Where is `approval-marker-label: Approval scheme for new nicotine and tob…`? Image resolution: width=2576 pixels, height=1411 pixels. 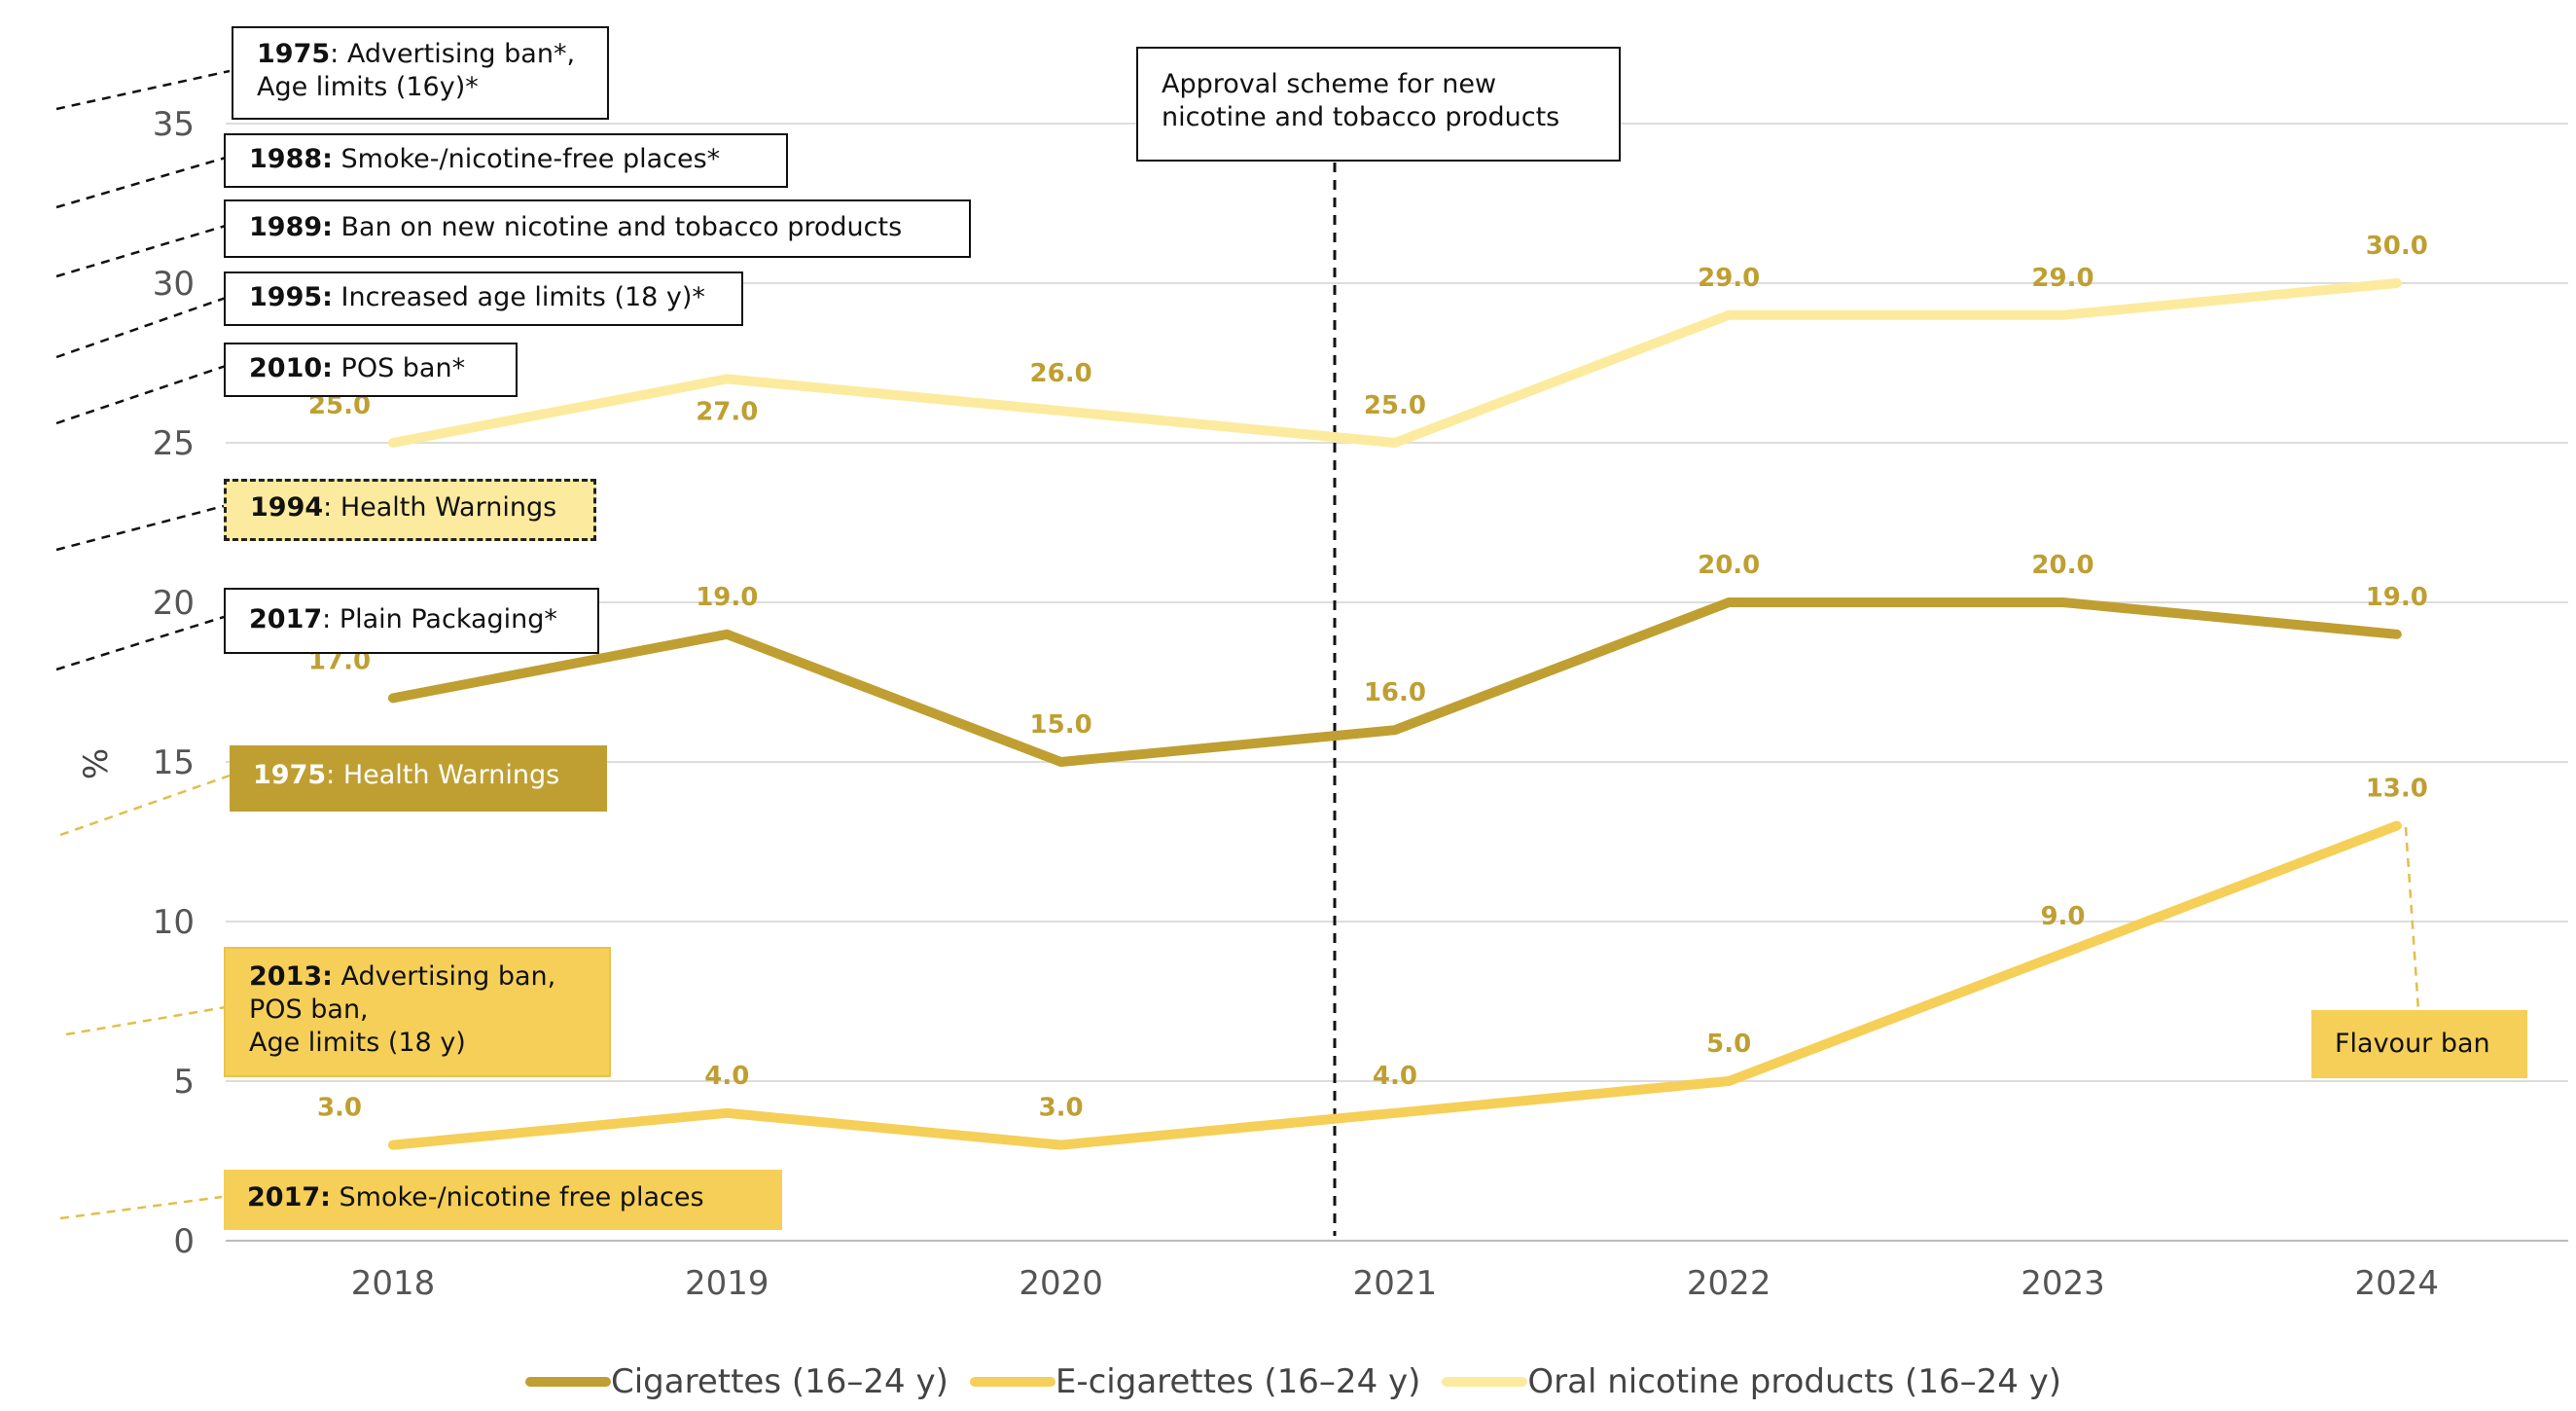 approval-marker-label: Approval scheme for new nicotine and tob… is located at coordinates (1378, 104).